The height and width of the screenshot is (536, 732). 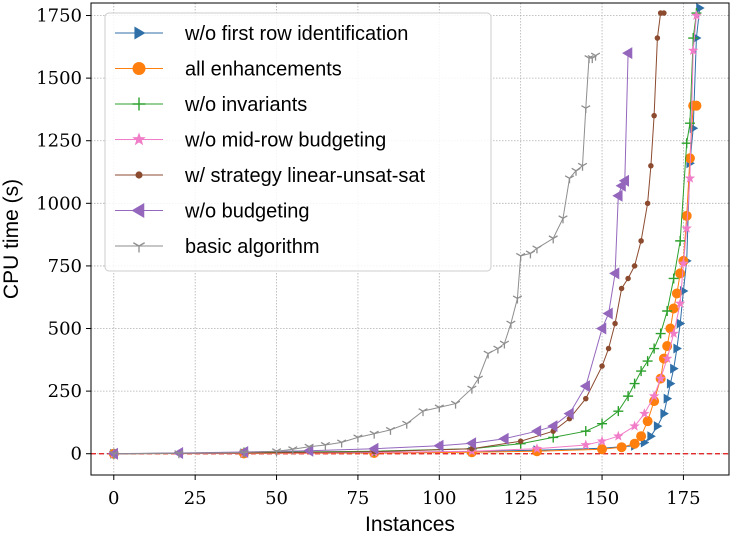 I want to click on legend-label: all enhancements, so click(x=263, y=70).